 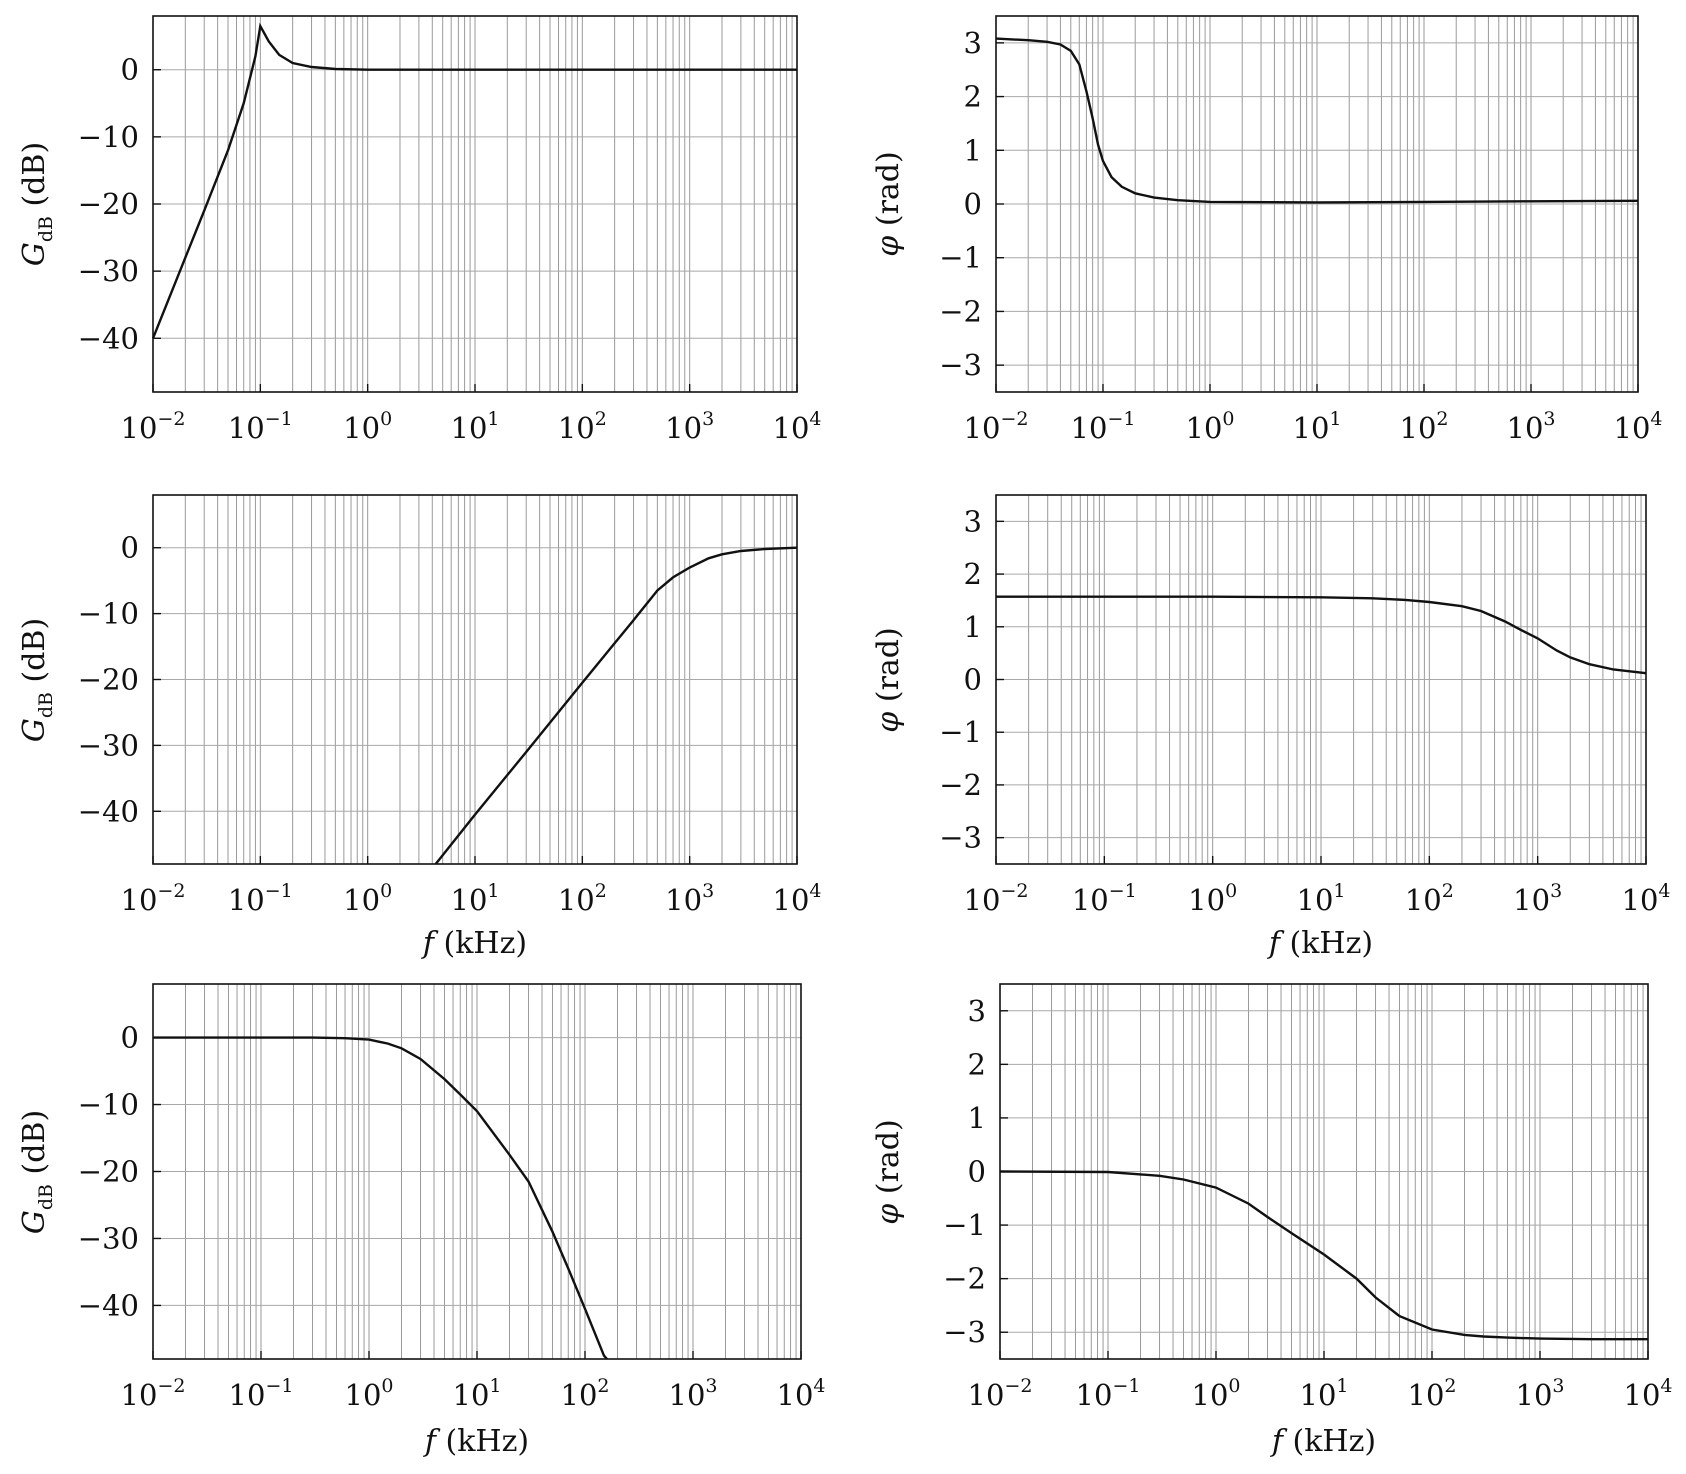 I want to click on panel-gain-2: 0 −10 −20 −30 −40 10⁻² 10⁻¹ 10⁰ 10¹ 10² 10³ 10⁴, so click(x=450, y=705).